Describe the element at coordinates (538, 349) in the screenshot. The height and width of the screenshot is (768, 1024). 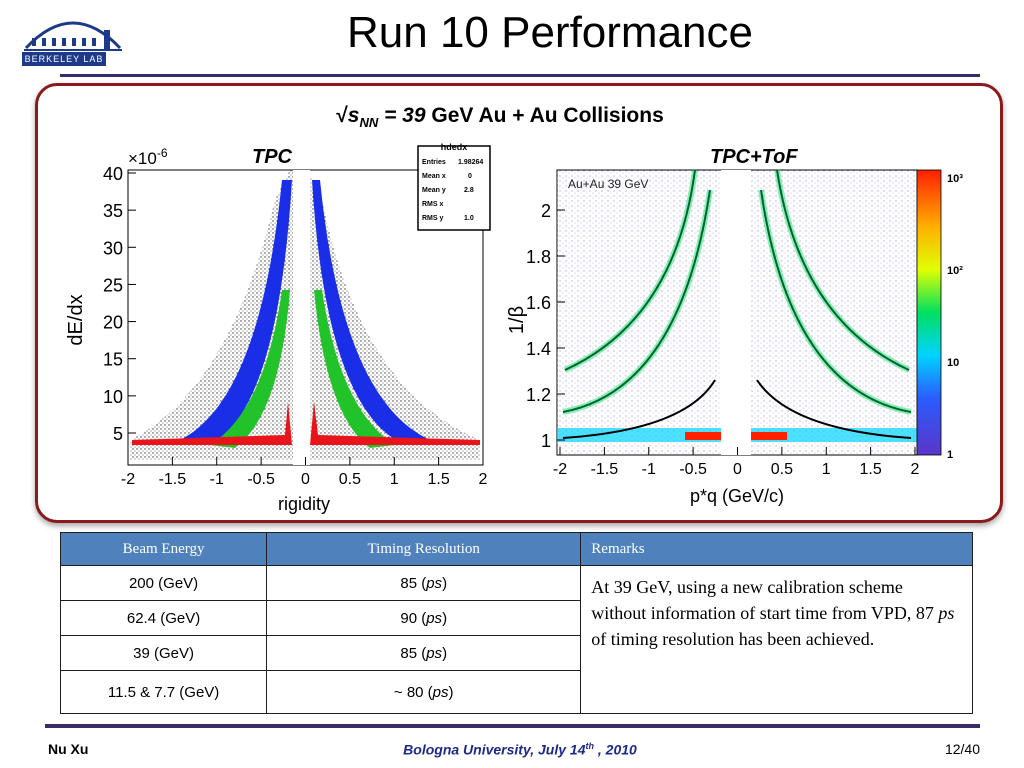
I see `tof-y-tick: 1.4` at that location.